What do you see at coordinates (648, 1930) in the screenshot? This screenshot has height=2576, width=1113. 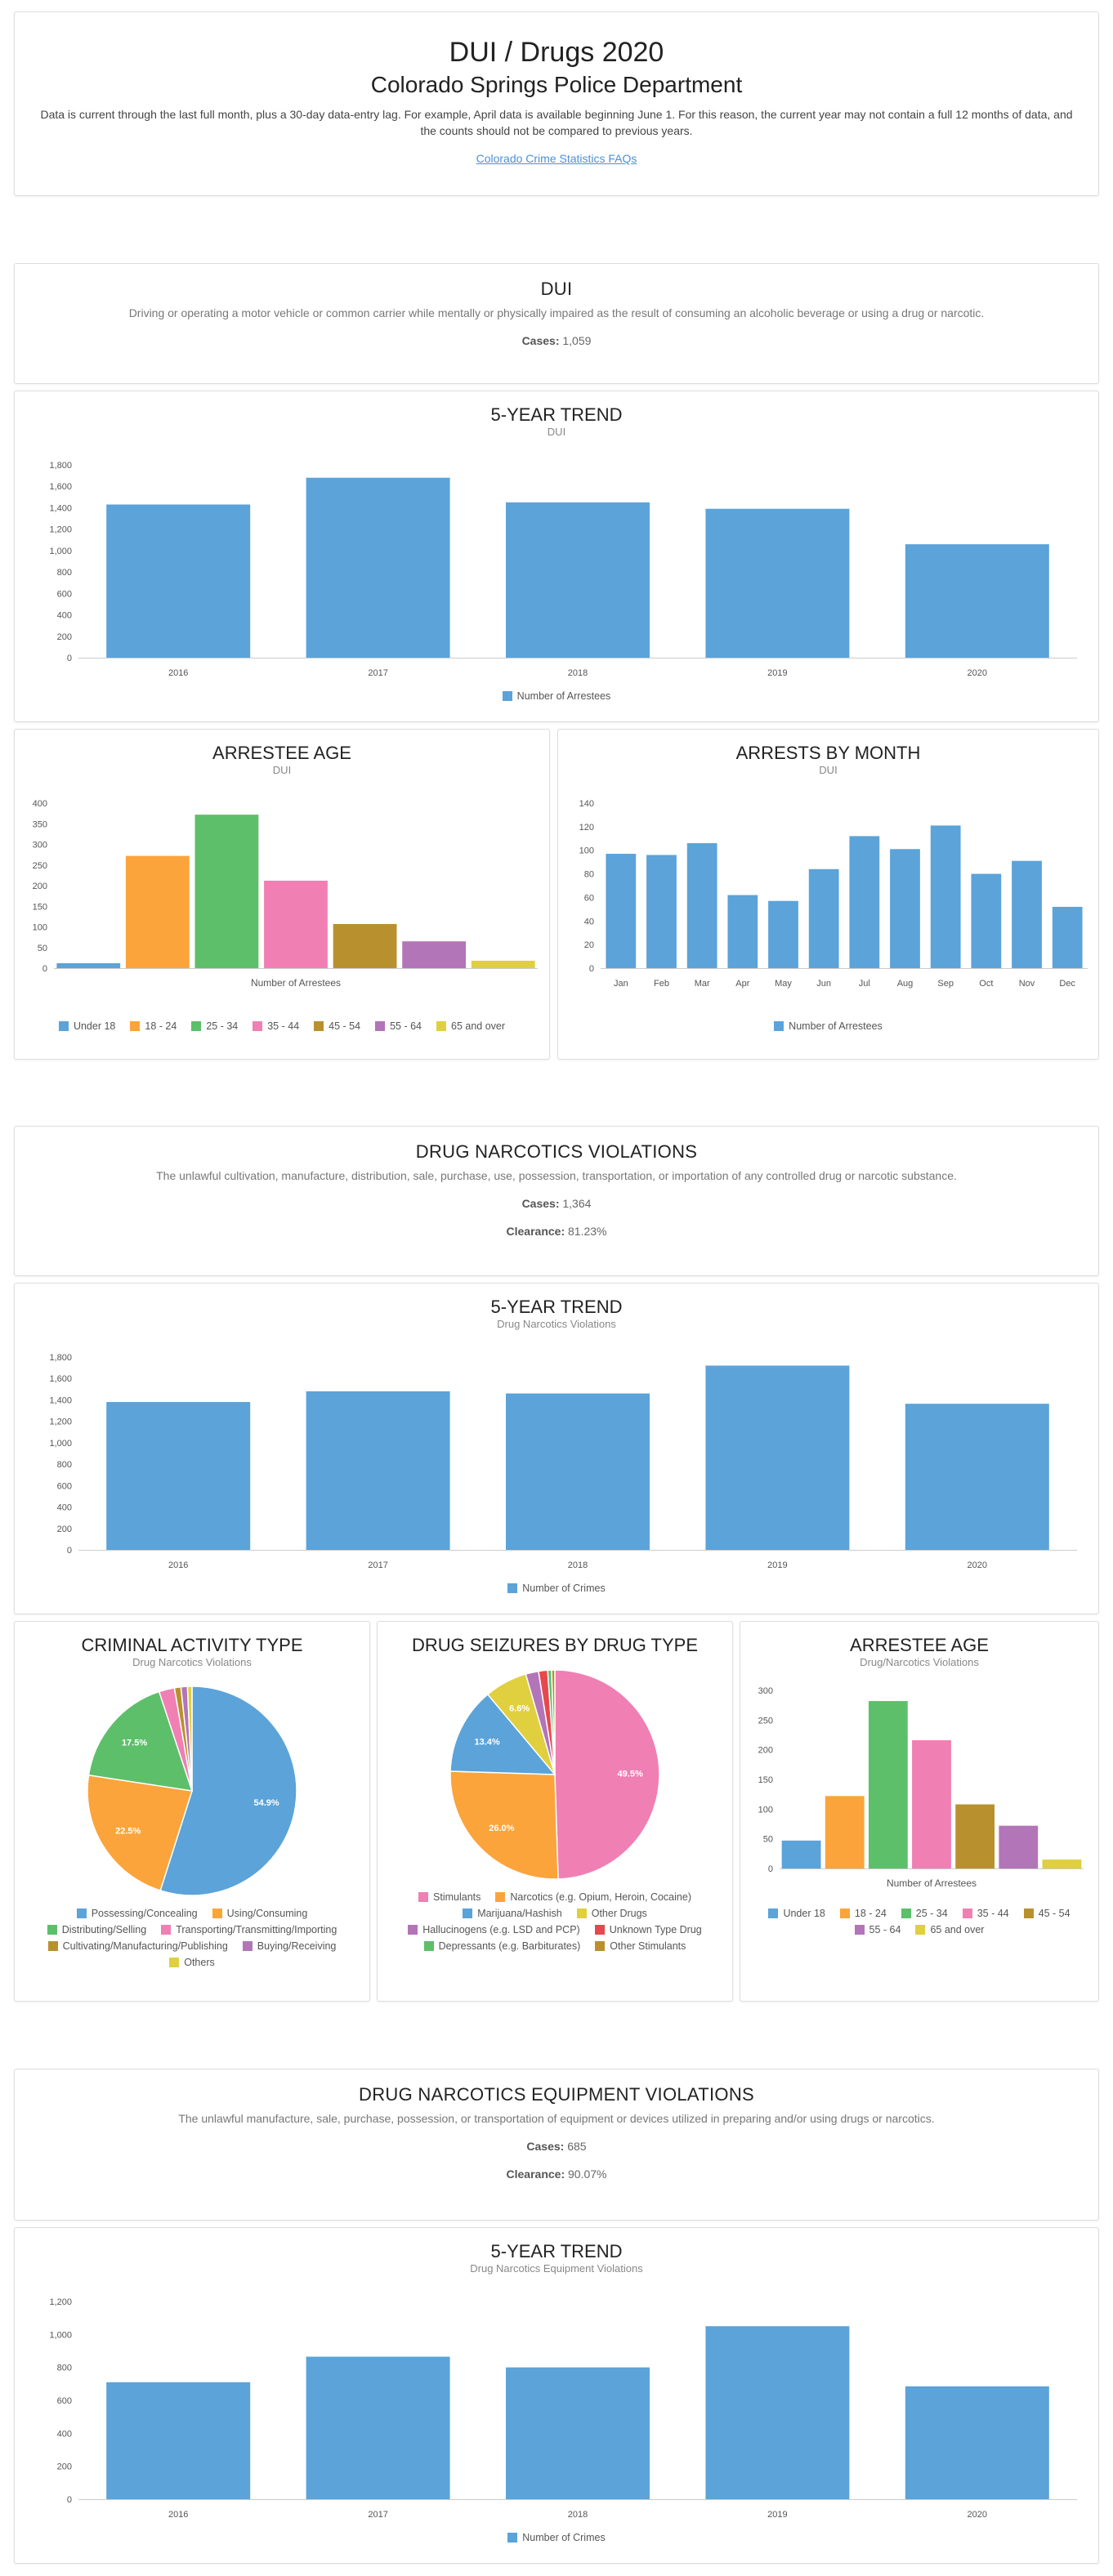 I see `legend-item: Unknown Type Drug` at bounding box center [648, 1930].